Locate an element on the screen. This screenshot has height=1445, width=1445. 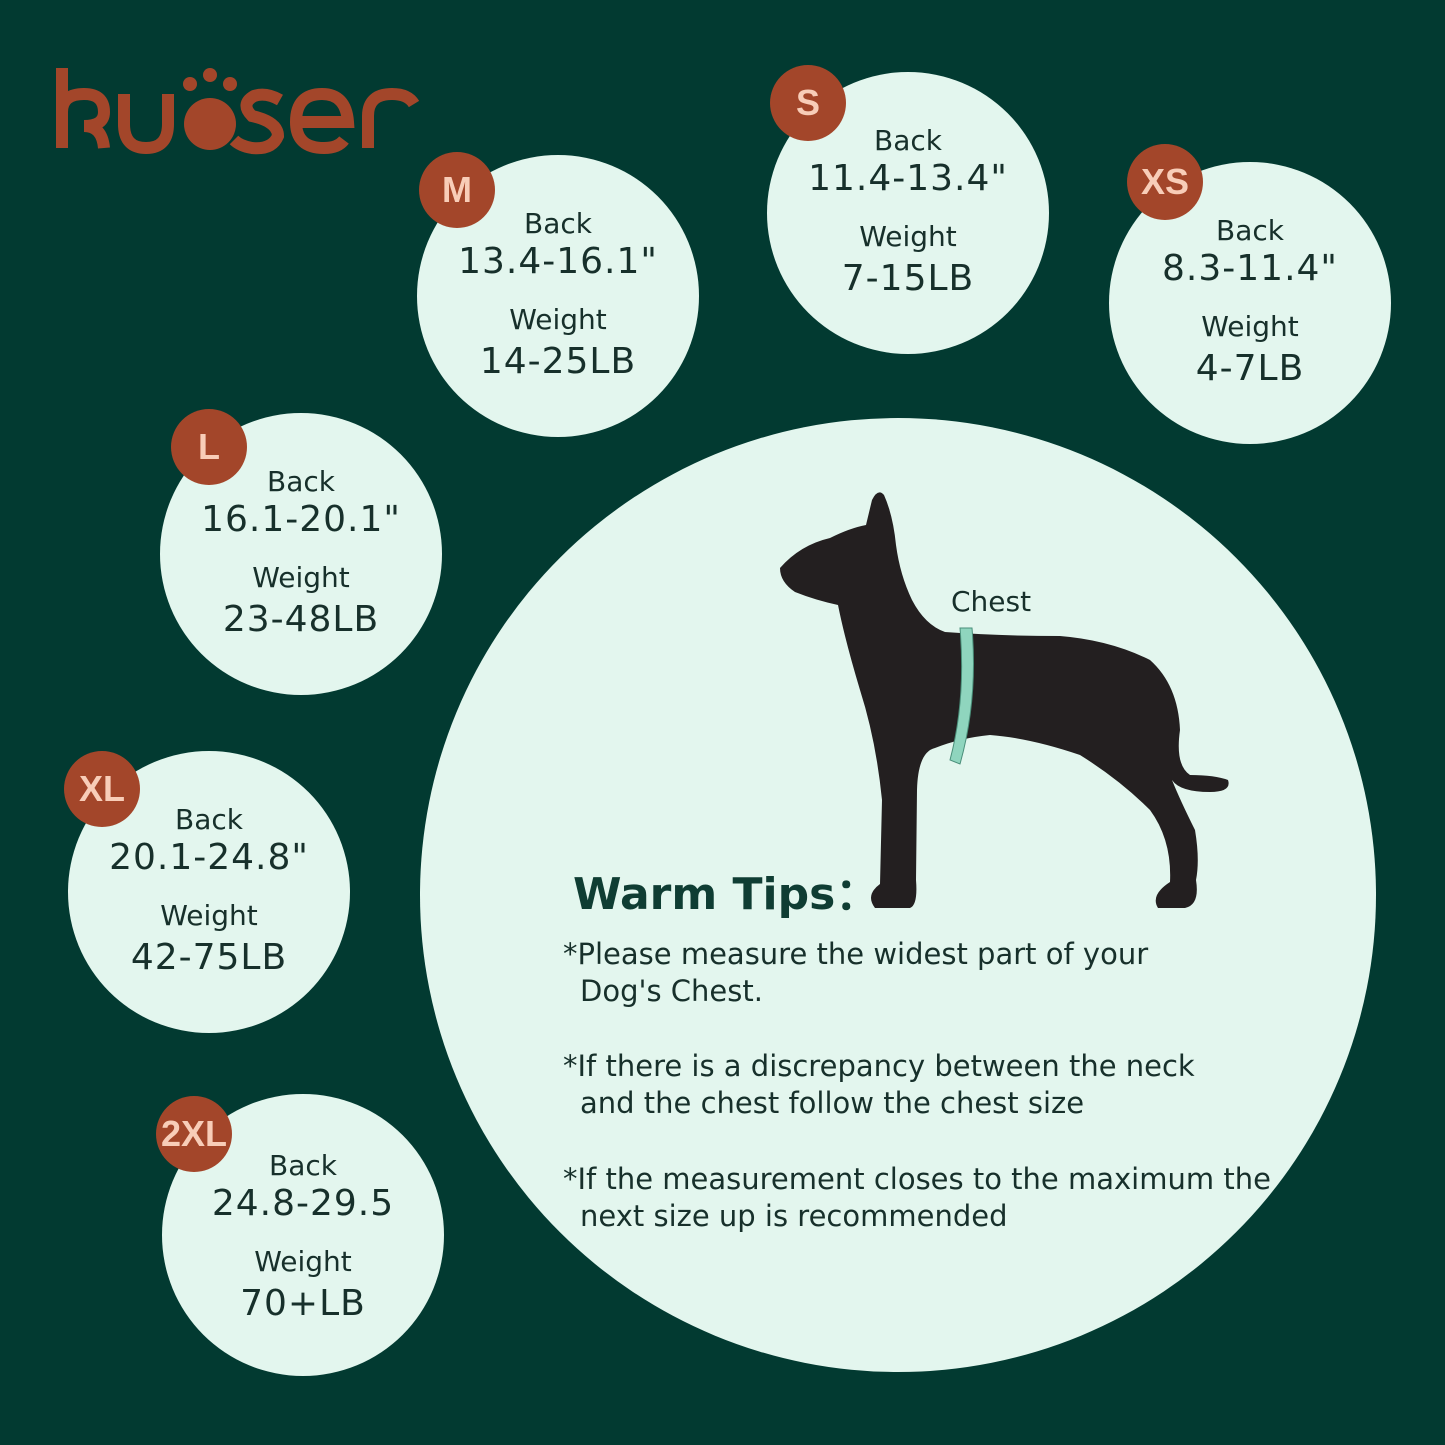
warm-tips-title: Warm Tips： is located at coordinates (726, 894).